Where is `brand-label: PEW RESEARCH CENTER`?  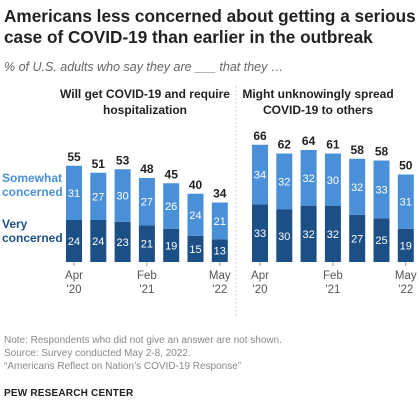 brand-label: PEW RESEARCH CENTER is located at coordinates (69, 393).